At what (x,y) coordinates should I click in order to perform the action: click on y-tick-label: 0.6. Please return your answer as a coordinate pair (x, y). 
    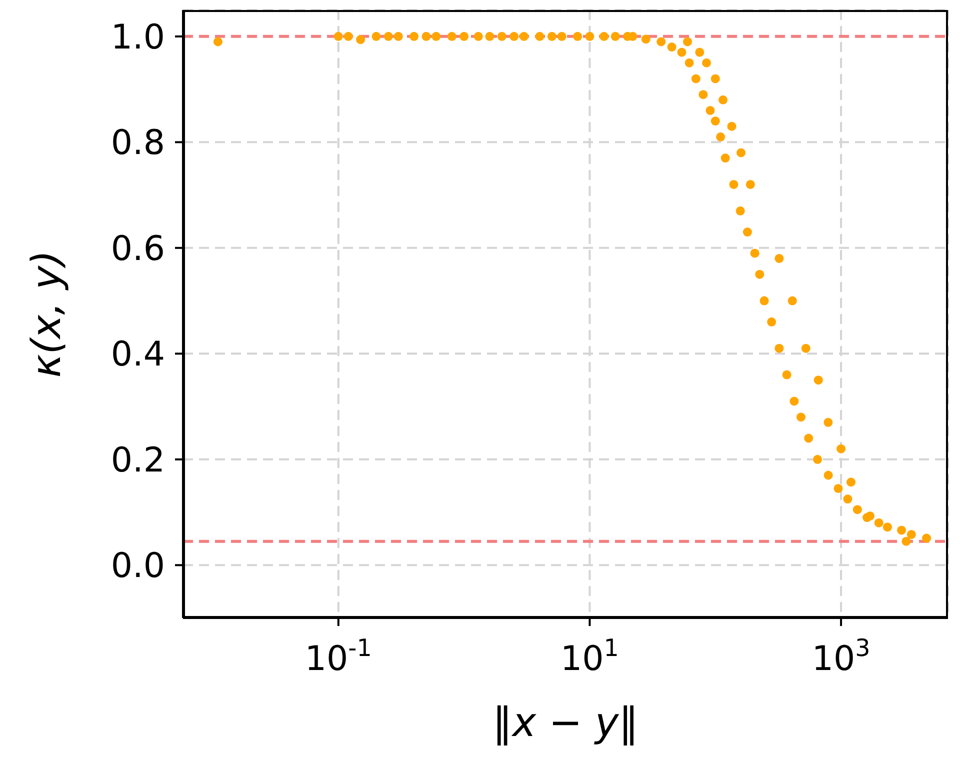
    Looking at the image, I should click on (137, 248).